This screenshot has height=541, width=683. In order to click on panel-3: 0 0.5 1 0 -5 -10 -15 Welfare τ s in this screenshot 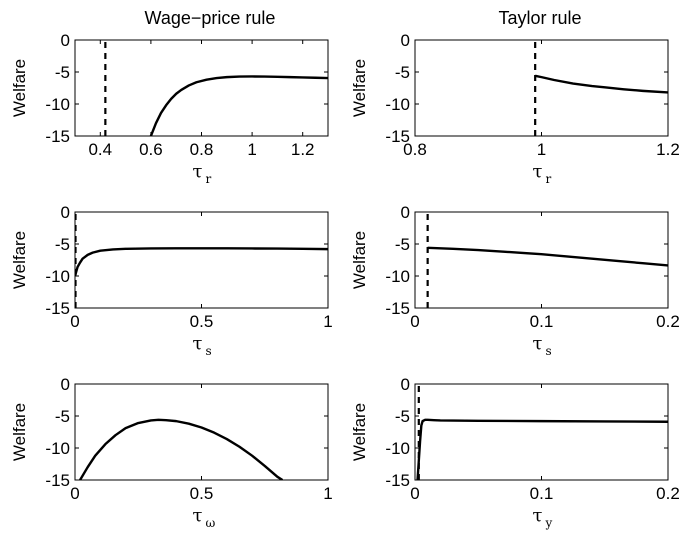, I will do `click(171, 280)`.